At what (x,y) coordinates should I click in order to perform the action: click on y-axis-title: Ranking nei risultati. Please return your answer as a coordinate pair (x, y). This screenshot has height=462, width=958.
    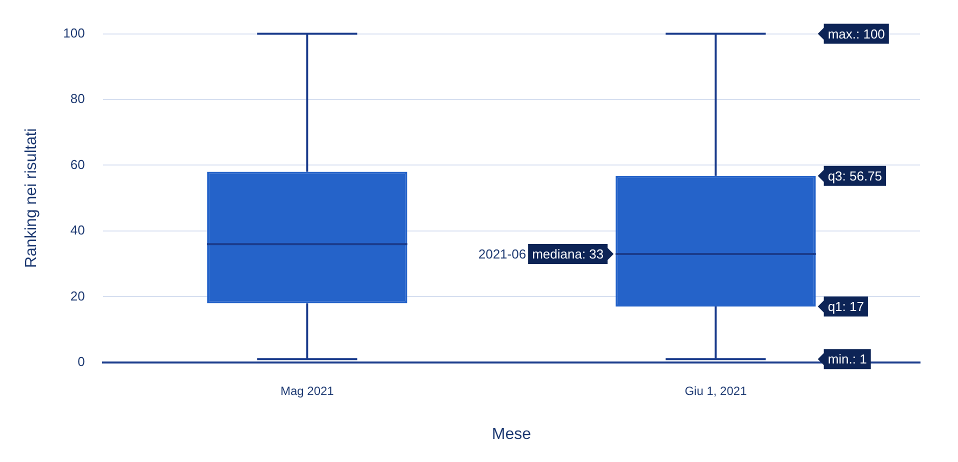
    Looking at the image, I should click on (31, 198).